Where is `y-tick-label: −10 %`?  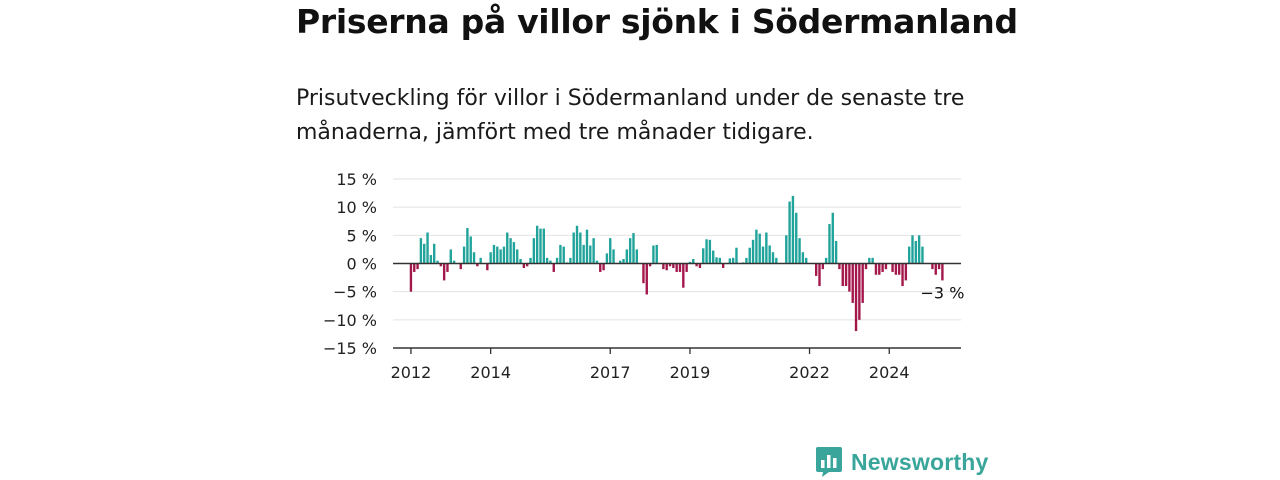
y-tick-label: −10 % is located at coordinates (350, 320).